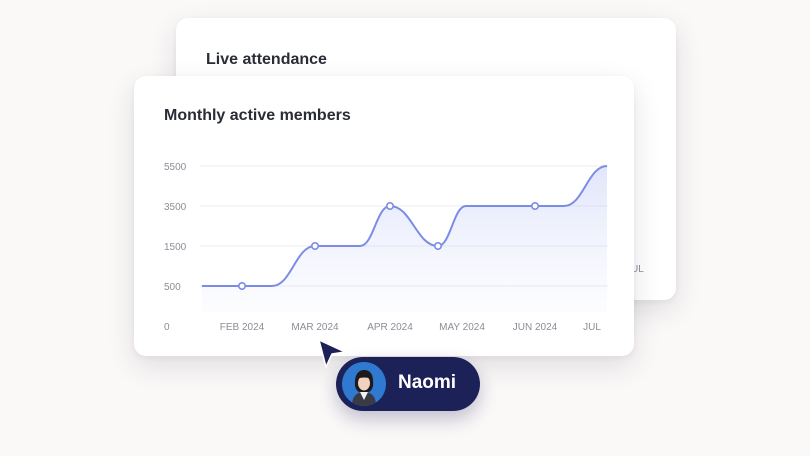 This screenshot has width=810, height=456. I want to click on collaborator-badge: Naomi, so click(408, 384).